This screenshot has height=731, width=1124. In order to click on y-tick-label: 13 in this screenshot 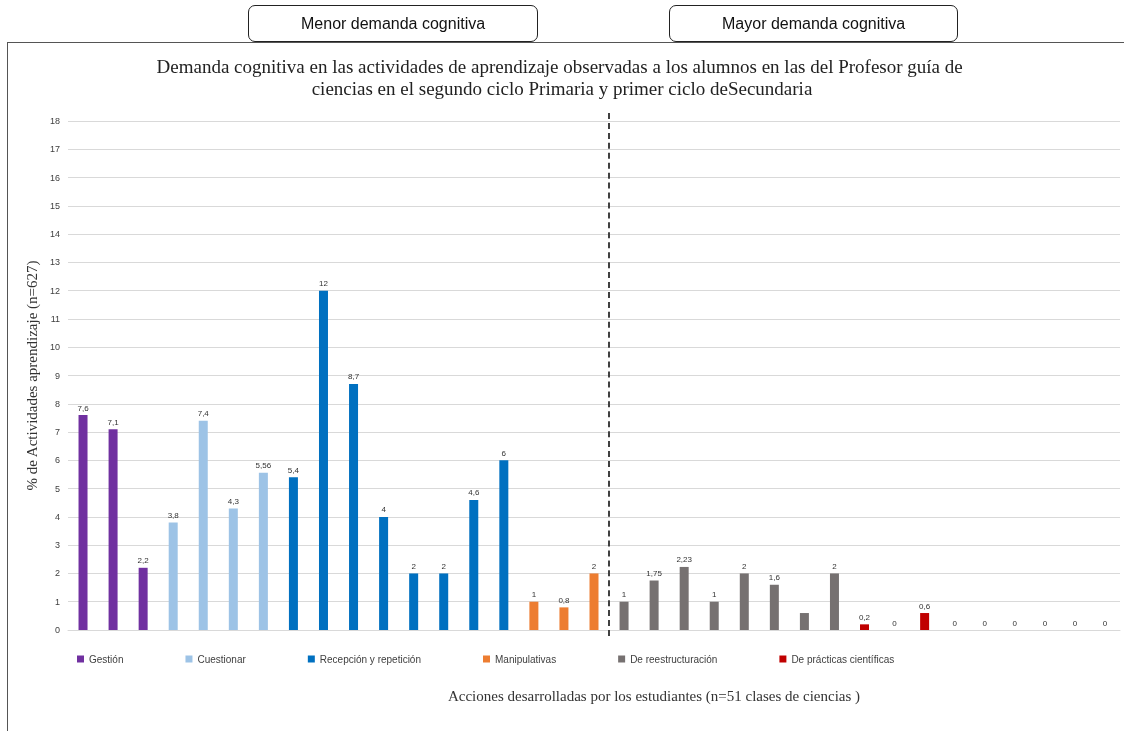, I will do `click(54, 262)`.